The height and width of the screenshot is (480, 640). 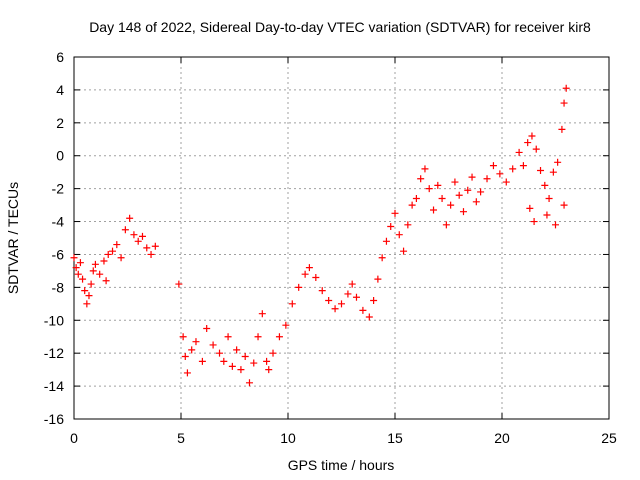 What do you see at coordinates (13, 238) in the screenshot?
I see `y-axis-label: SDTVAR / TECUs` at bounding box center [13, 238].